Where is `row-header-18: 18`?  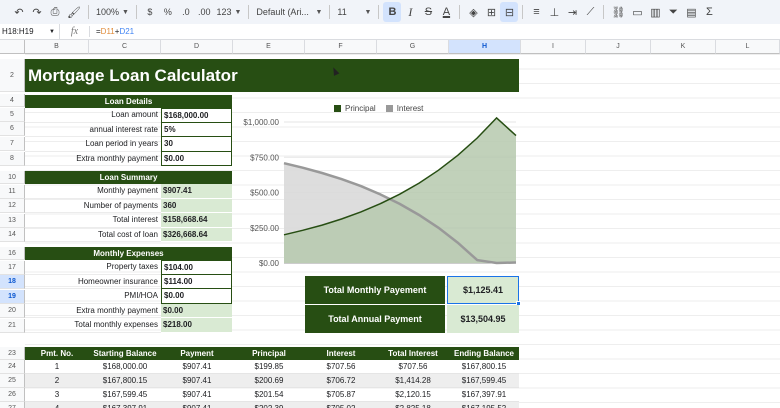 row-header-18: 18 is located at coordinates (12, 282).